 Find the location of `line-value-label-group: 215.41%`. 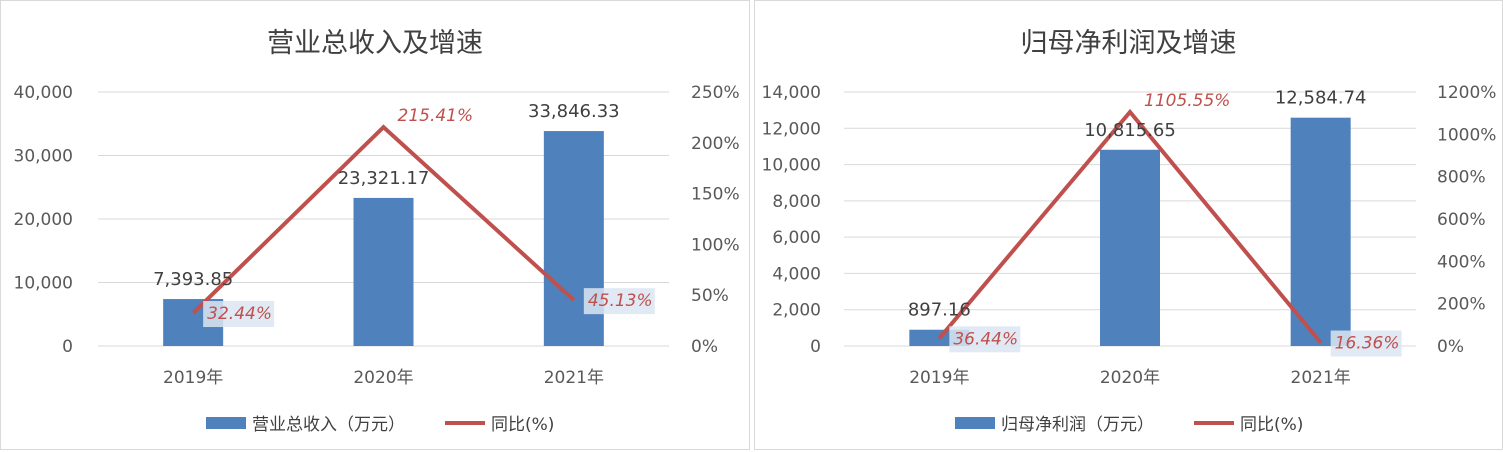

line-value-label-group: 215.41% is located at coordinates (436, 116).